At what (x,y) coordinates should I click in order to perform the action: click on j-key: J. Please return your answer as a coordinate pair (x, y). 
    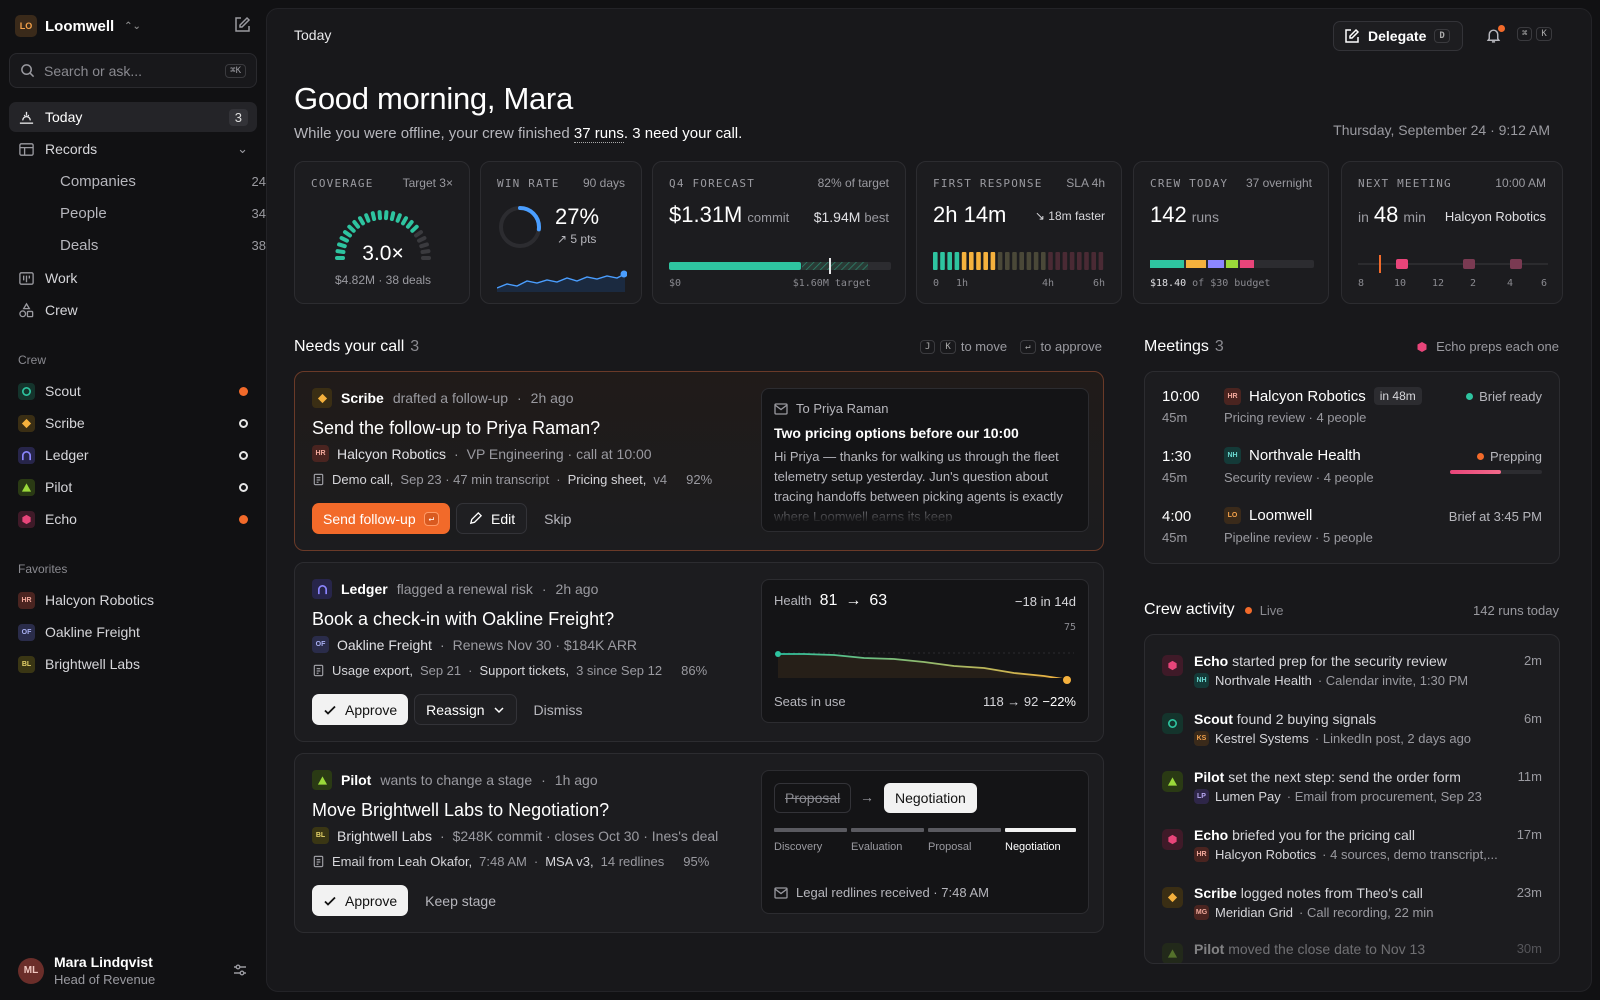
    Looking at the image, I should click on (928, 346).